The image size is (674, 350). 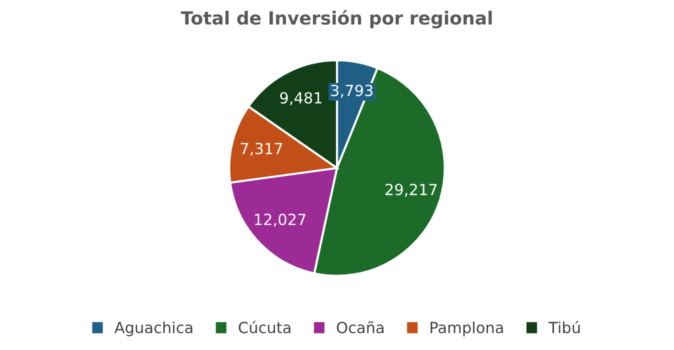 I want to click on legend-label: Ocaña, so click(x=360, y=327).